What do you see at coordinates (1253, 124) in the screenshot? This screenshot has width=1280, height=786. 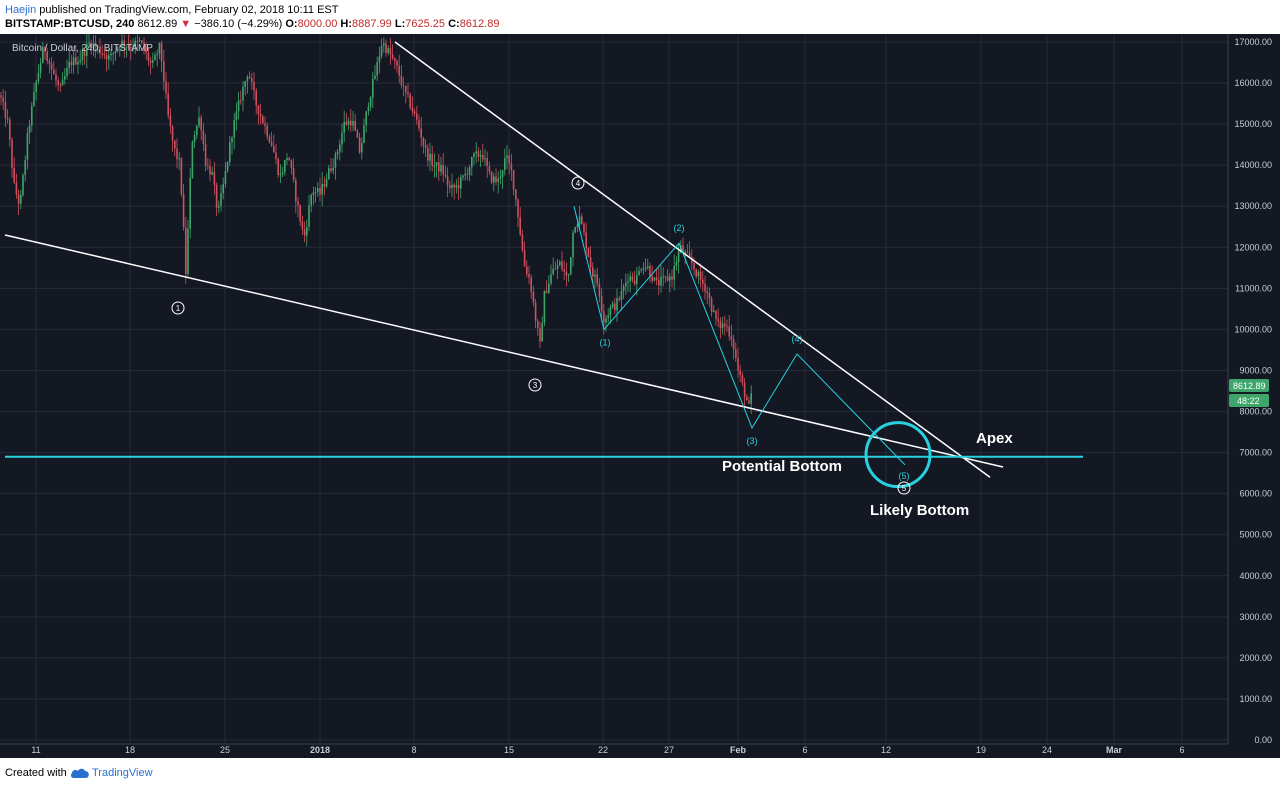 I see `y-tick-label: 15000.00` at bounding box center [1253, 124].